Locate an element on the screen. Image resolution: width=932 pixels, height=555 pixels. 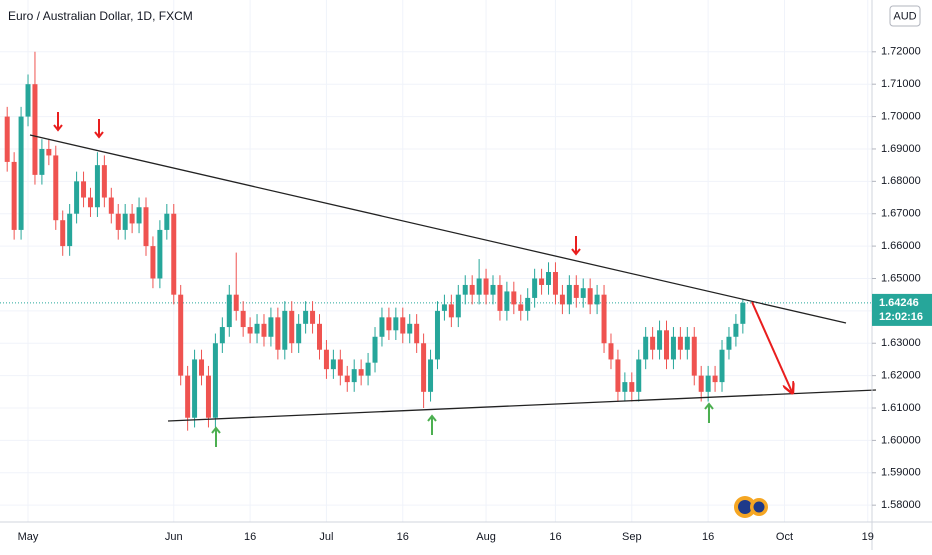
y-tick-label: 1.60000 is located at coordinates (901, 440).